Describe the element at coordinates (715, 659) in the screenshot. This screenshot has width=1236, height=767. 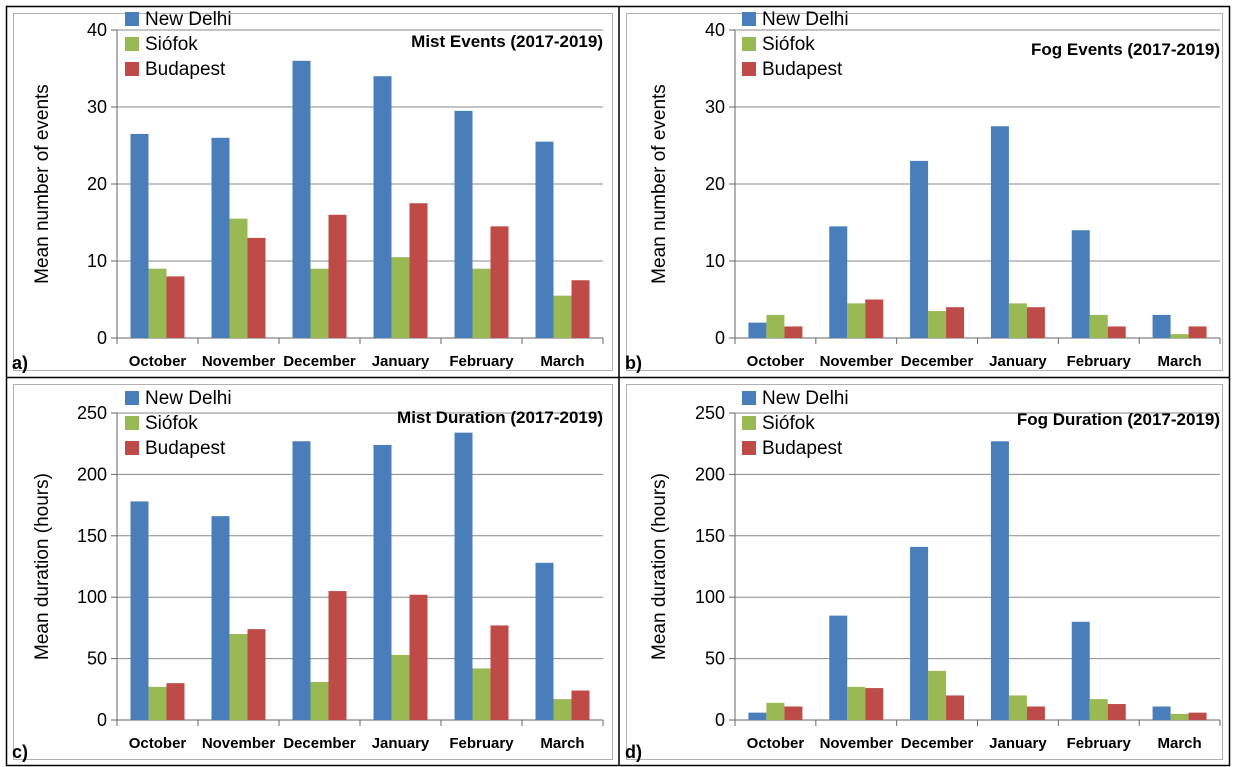
I see `y-tick-label: 50` at that location.